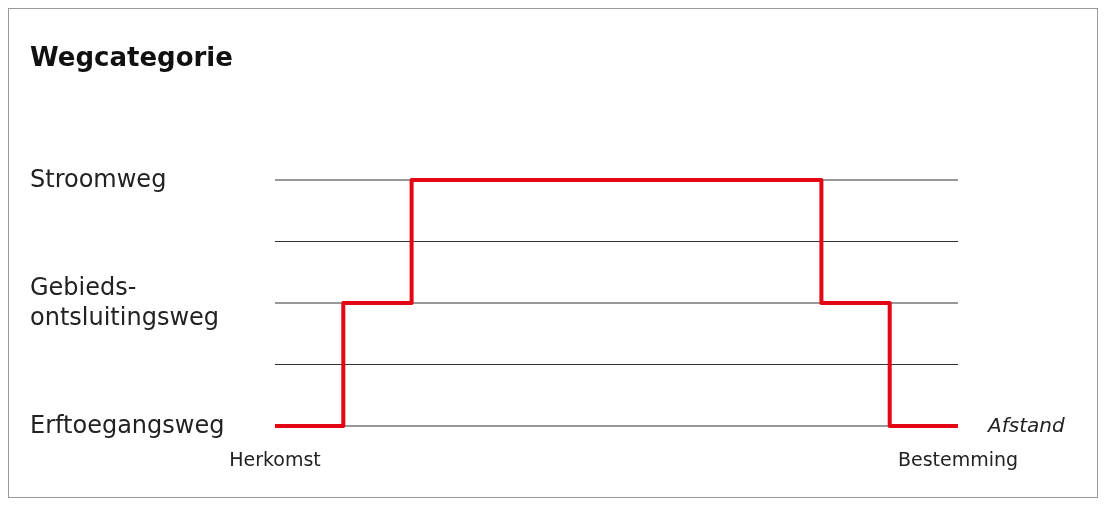 This screenshot has height=506, width=1106. Describe the element at coordinates (98, 179) in the screenshot. I see `text: Stroomweg` at that location.